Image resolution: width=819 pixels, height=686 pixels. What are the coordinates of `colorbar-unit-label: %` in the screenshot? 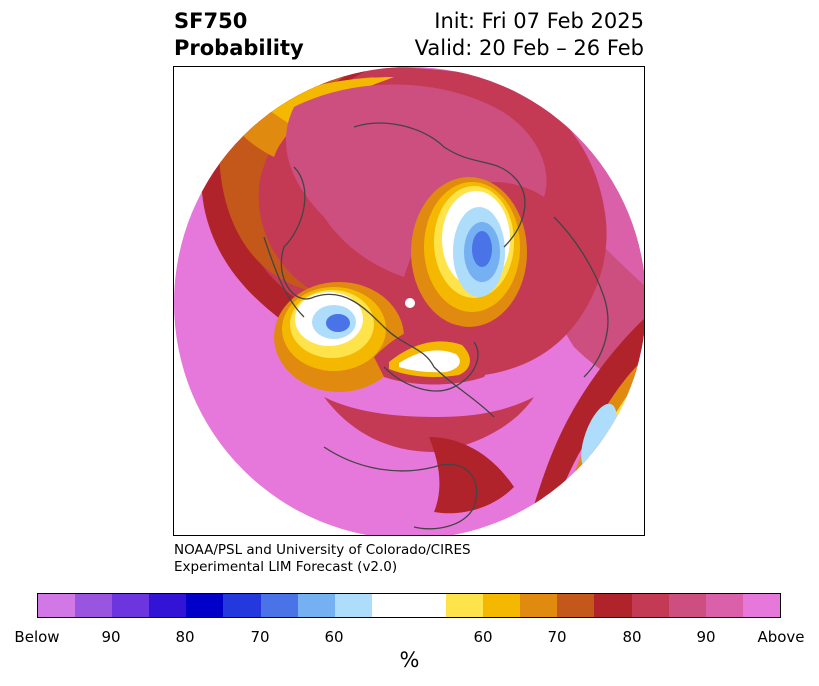 It's located at (409, 660).